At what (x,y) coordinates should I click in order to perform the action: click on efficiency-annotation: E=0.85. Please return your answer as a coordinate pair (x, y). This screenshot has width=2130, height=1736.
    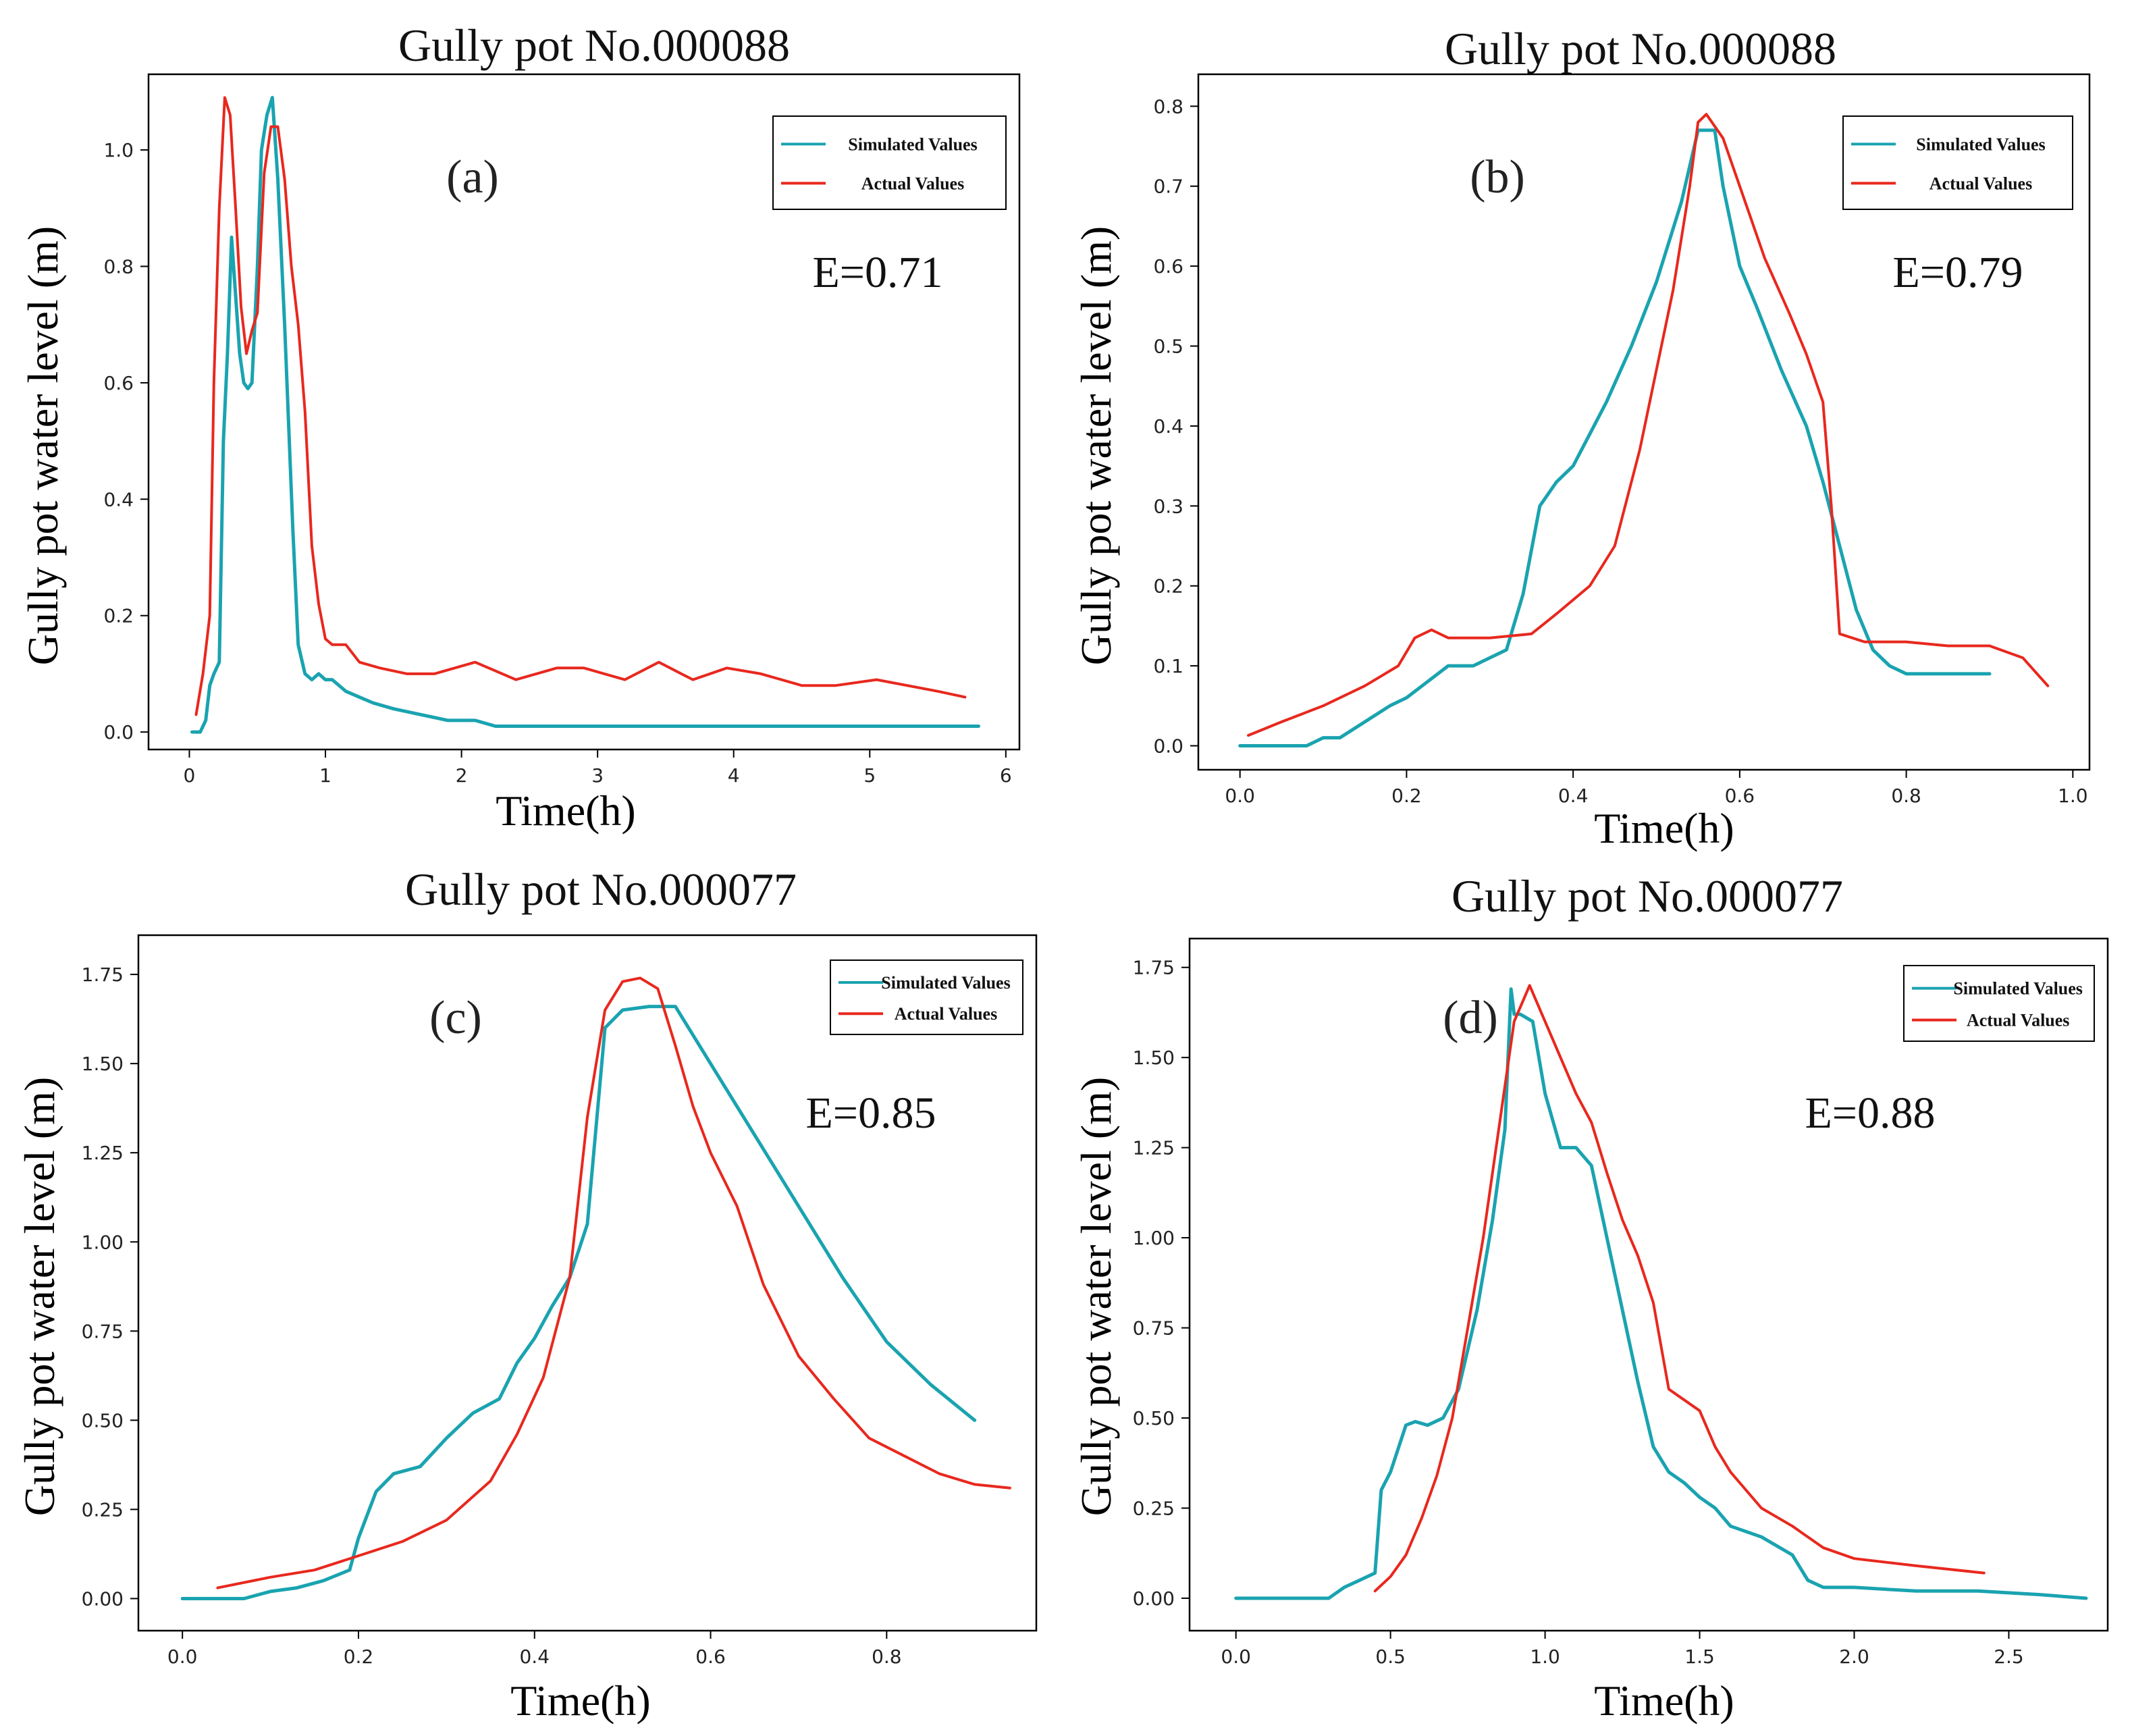
    Looking at the image, I should click on (870, 1113).